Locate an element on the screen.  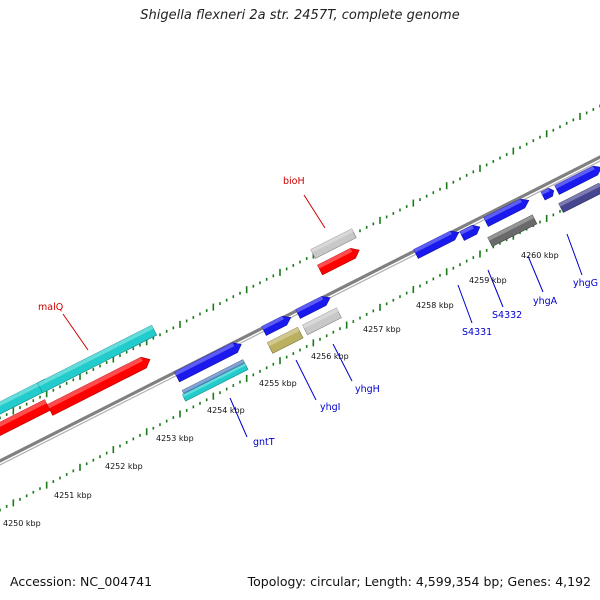
gene-yhgG-navy-bevel is located at coordinates (579, 195).